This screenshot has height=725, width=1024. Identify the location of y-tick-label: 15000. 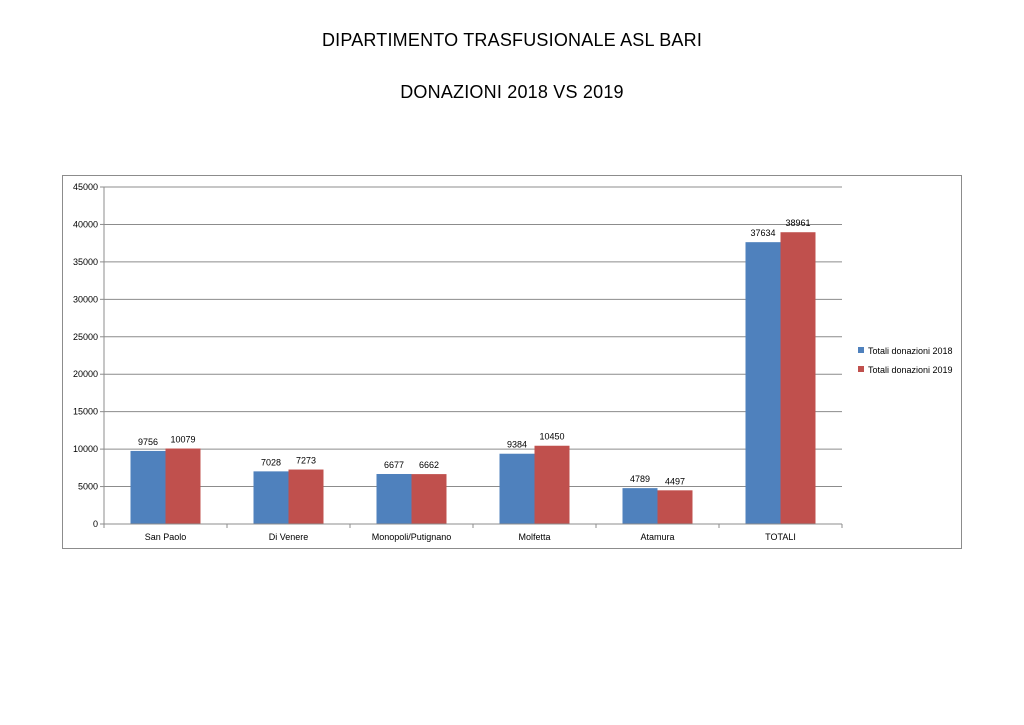
(85, 412).